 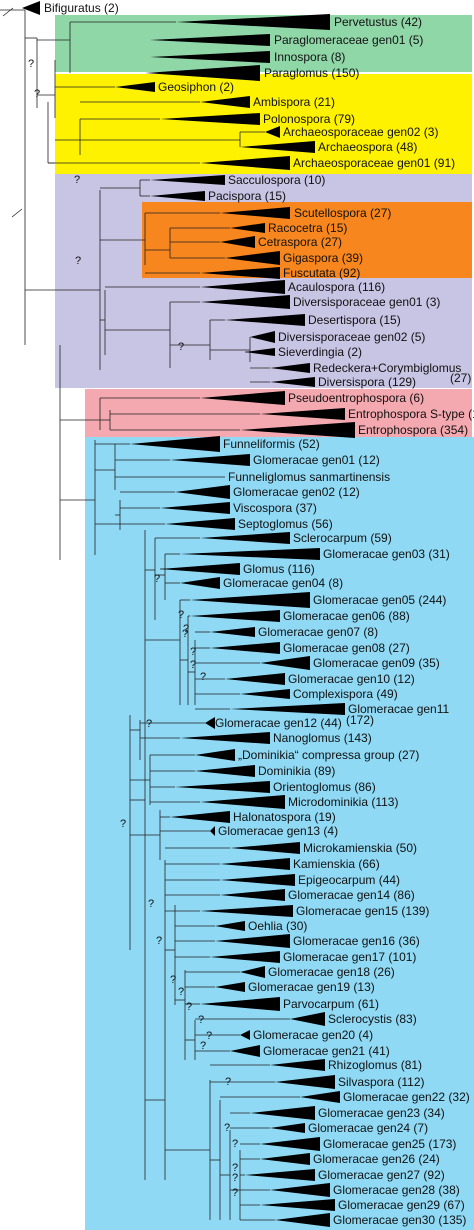 I want to click on clade-box-orange, so click(x=307, y=240).